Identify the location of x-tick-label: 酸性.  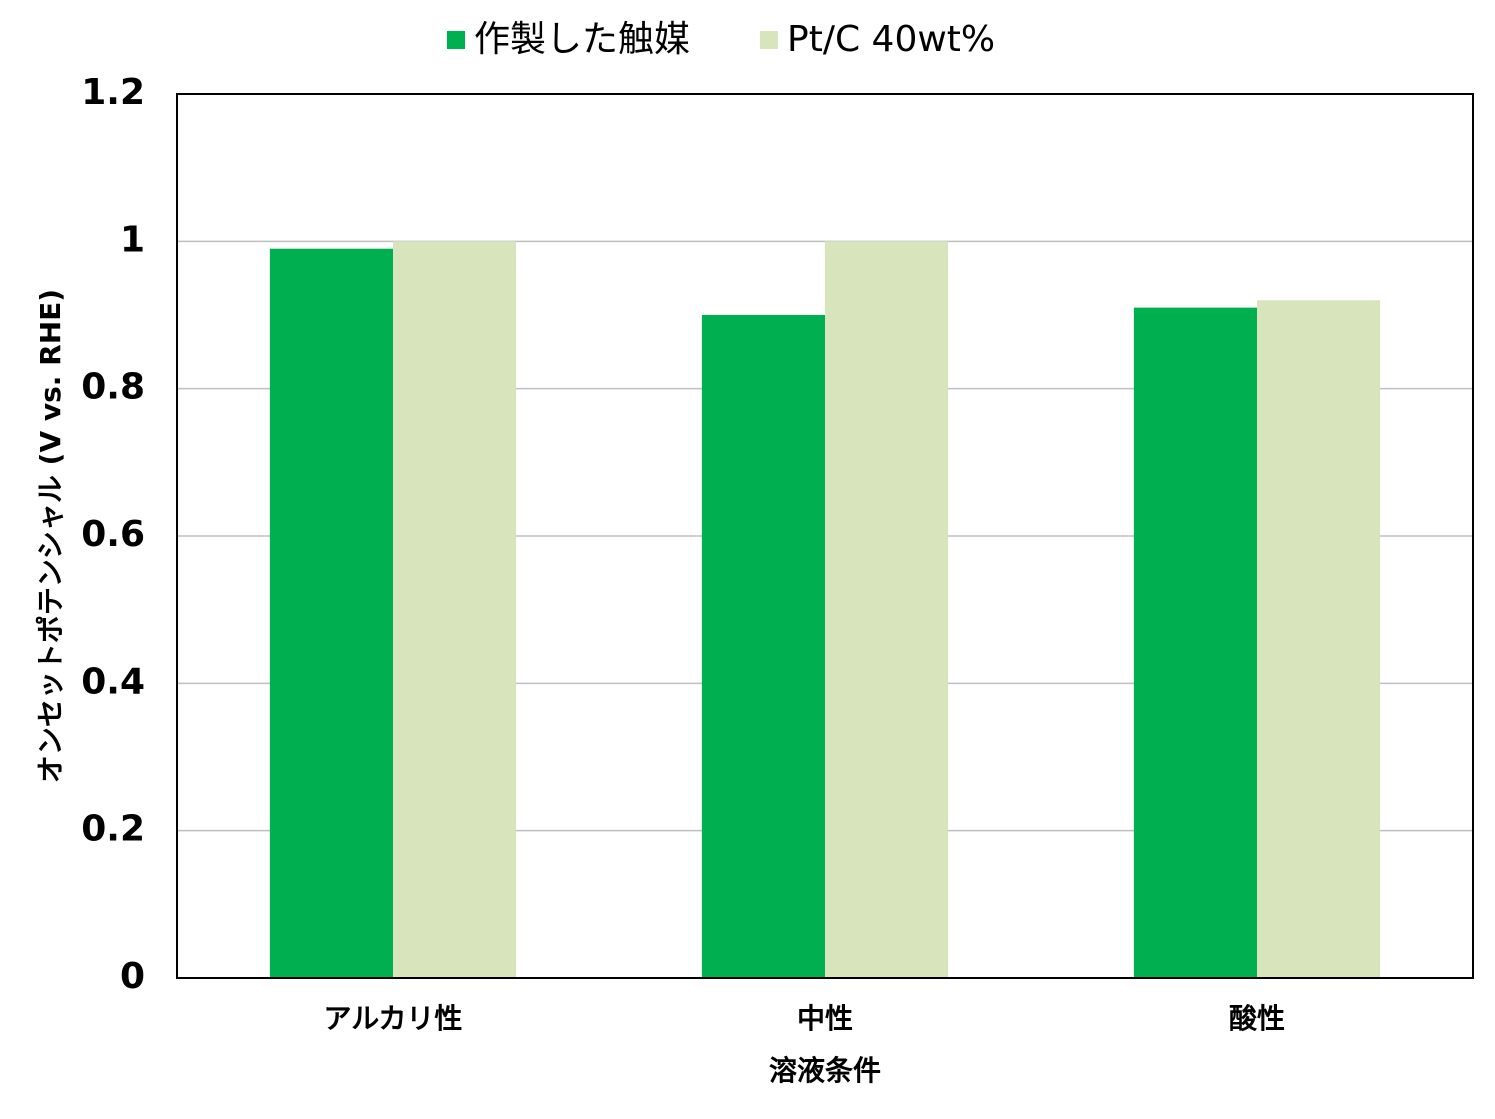
(1257, 1018).